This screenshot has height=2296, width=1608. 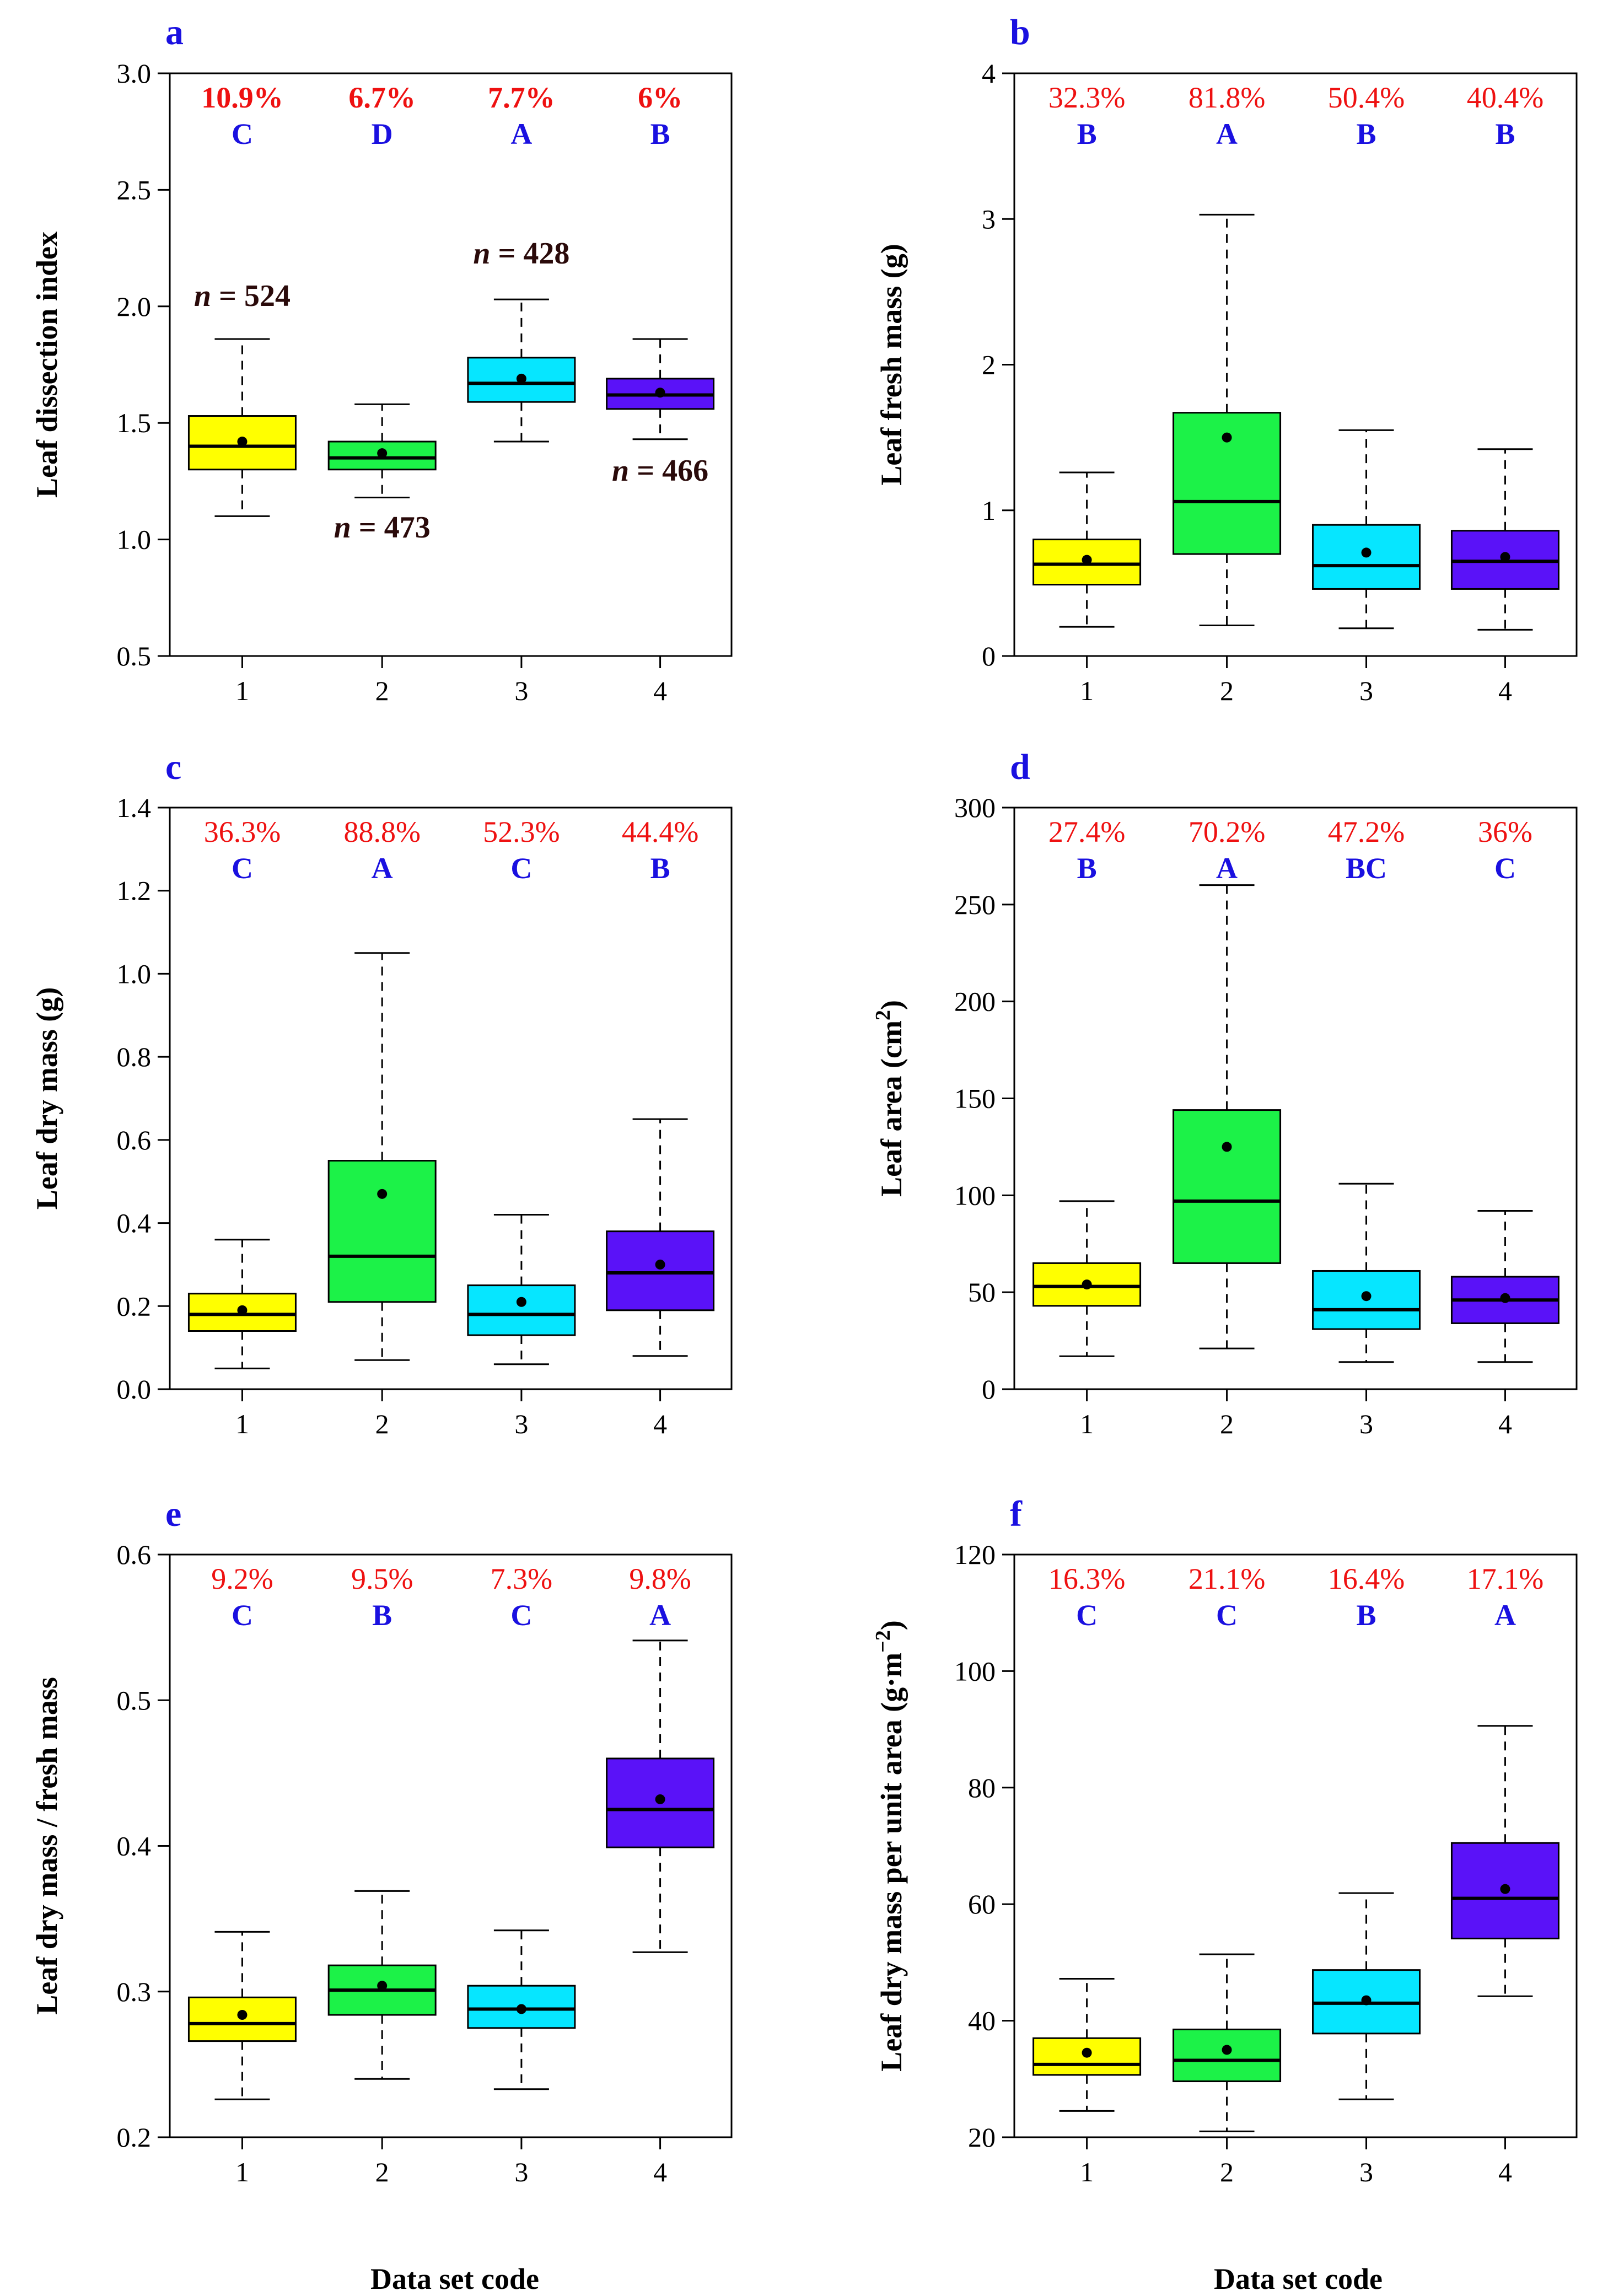 What do you see at coordinates (382, 1579) in the screenshot?
I see `cv-percent-label: 9.5%` at bounding box center [382, 1579].